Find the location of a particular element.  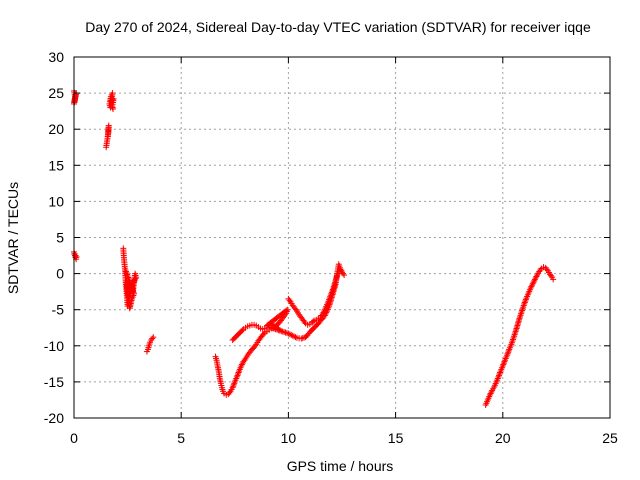

y-tick-label: 5 is located at coordinates (60, 238).